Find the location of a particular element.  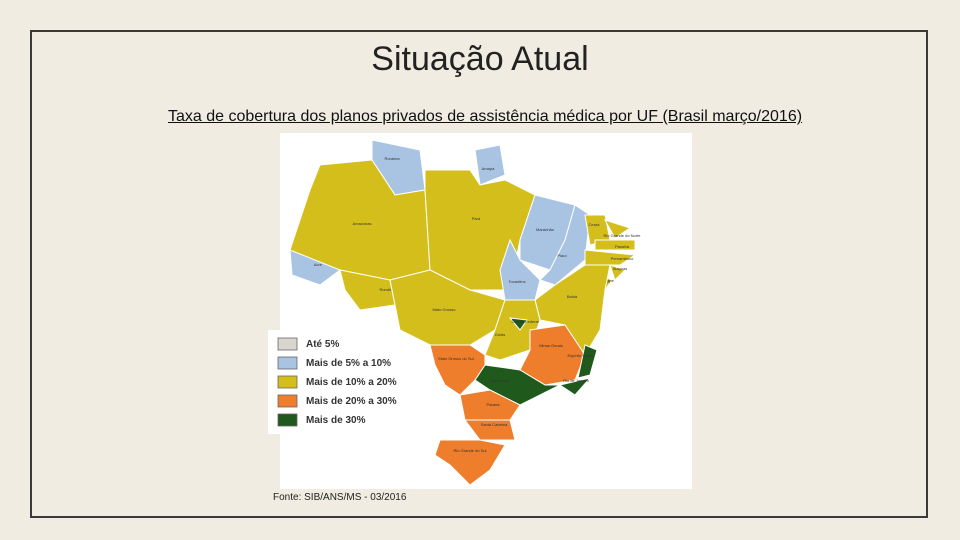

state-label: Mato Grosso do Sul is located at coordinates (455, 358).